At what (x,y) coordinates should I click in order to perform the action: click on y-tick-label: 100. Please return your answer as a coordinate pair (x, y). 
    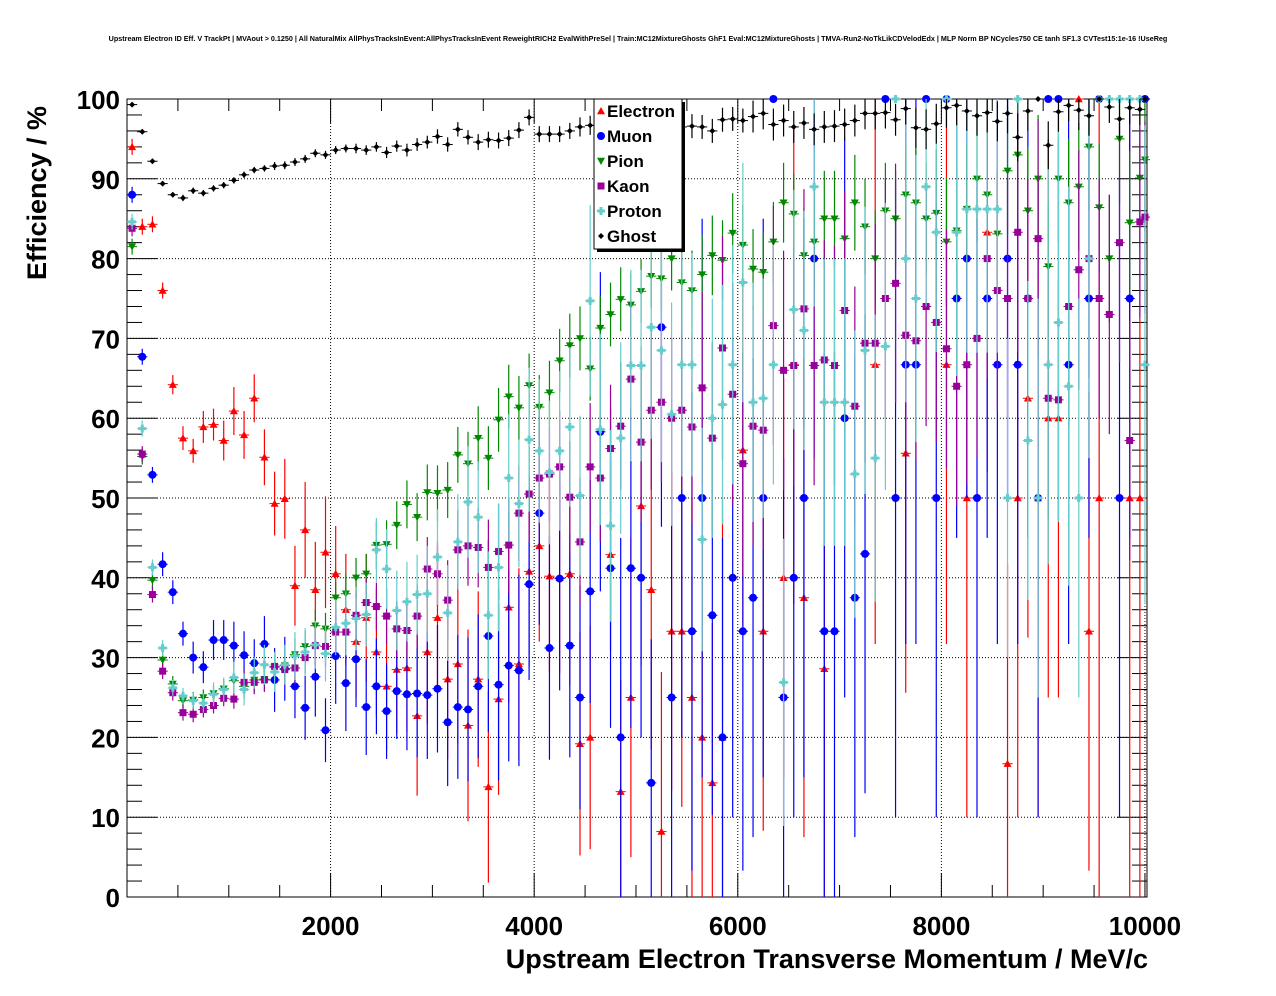
    Looking at the image, I should click on (98, 100).